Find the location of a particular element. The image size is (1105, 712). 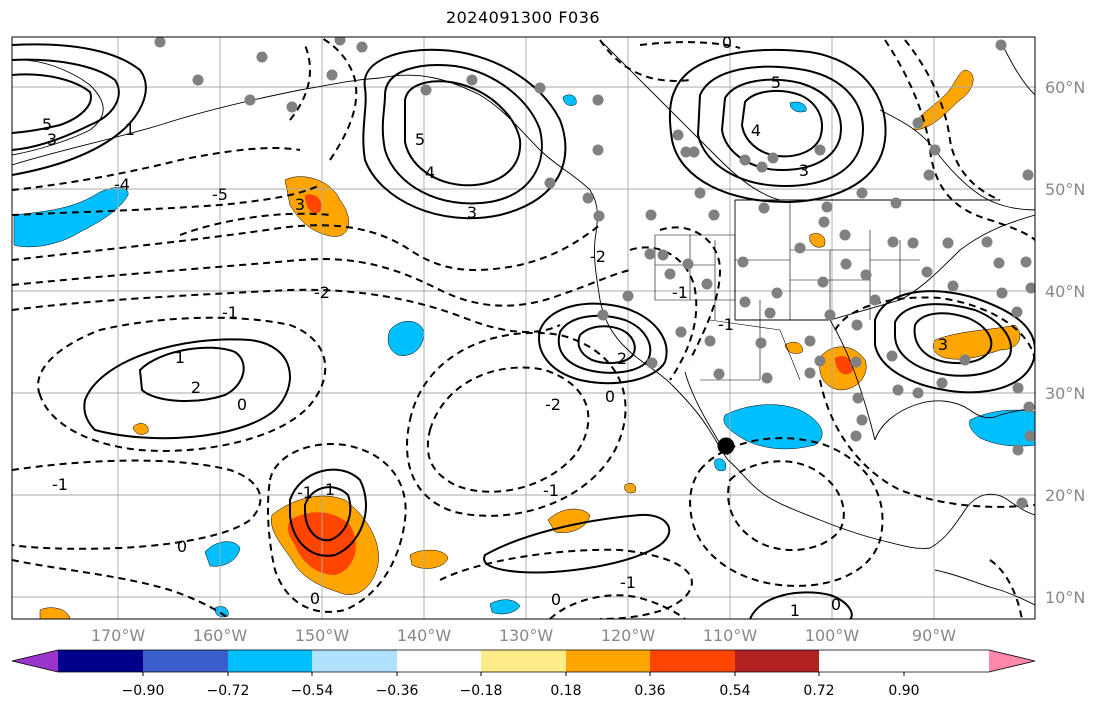

colorbar-tick-label: −0.18 is located at coordinates (481, 691).